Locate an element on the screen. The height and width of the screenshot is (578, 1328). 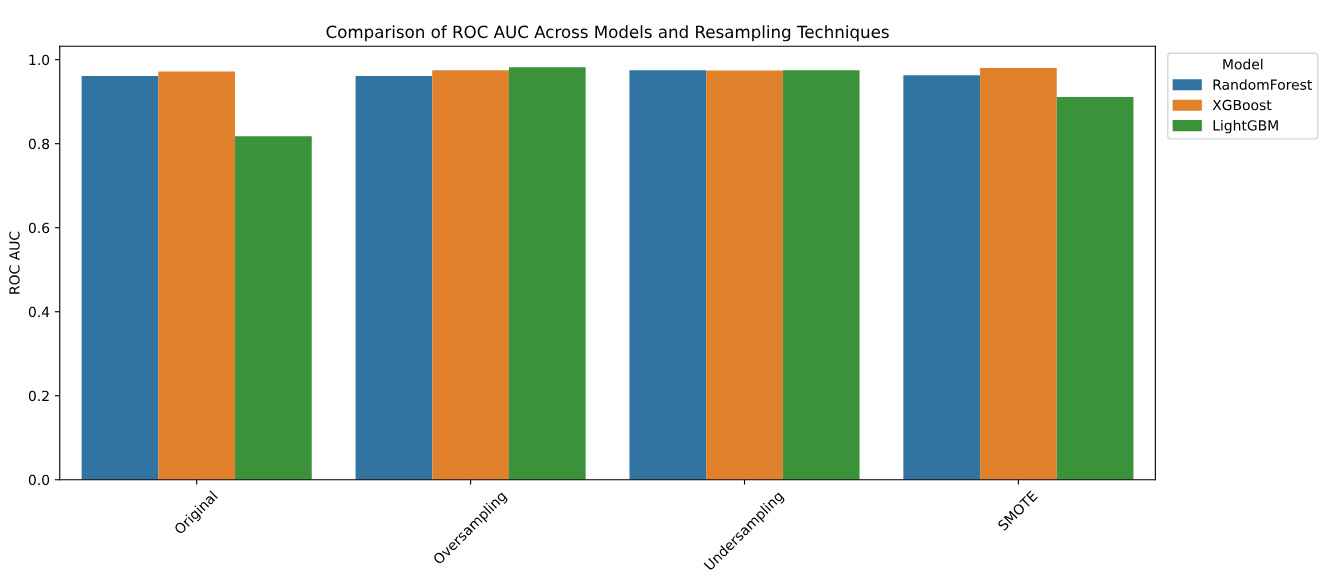
legend-label: RandomForest is located at coordinates (1262, 84).